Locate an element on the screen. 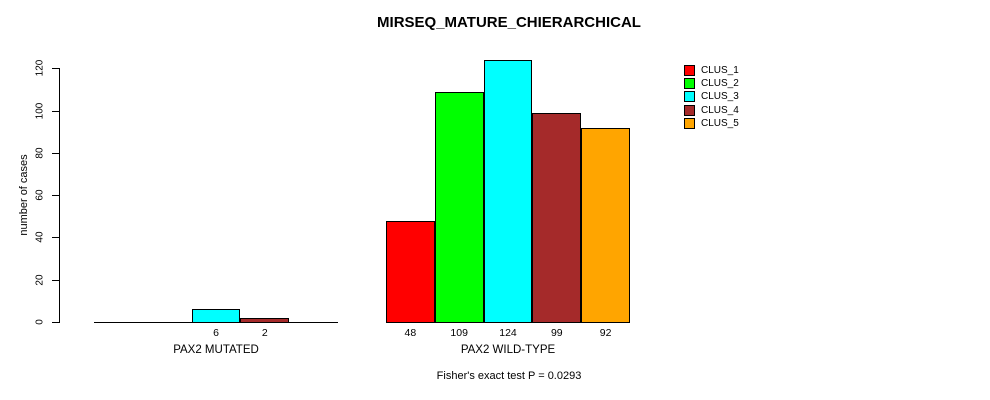 The image size is (990, 400). legend-row: CLUS_2 is located at coordinates (711, 83).